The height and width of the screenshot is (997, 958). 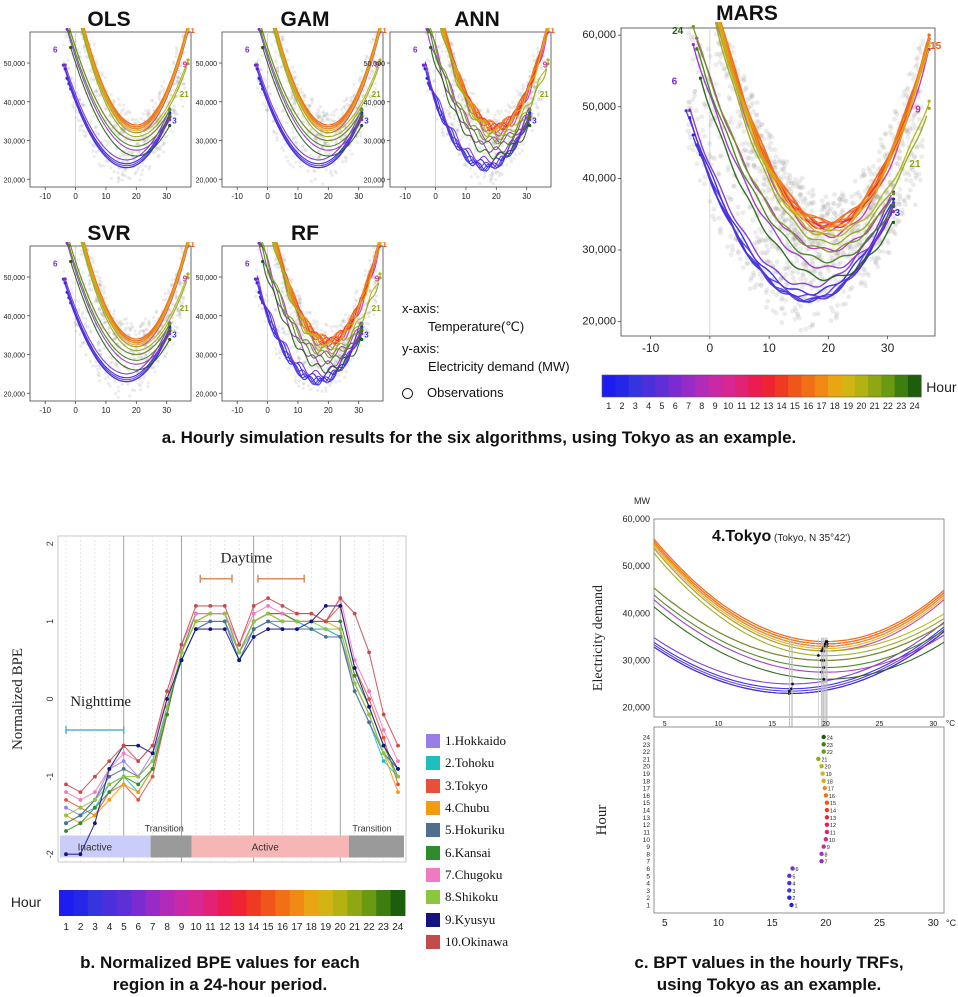 What do you see at coordinates (622, 386) in the screenshot?
I see `colorbar-cell` at bounding box center [622, 386].